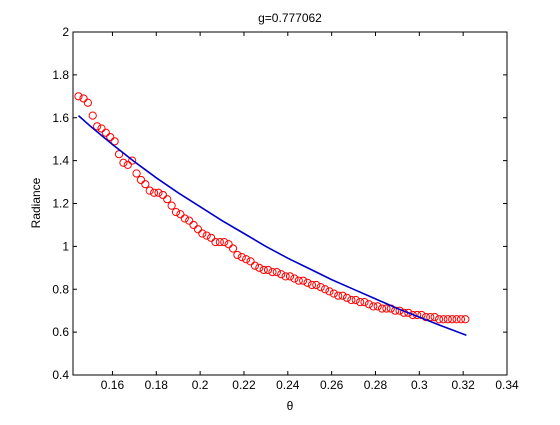  I want to click on y-tick-label: 0.6, so click(60, 332).